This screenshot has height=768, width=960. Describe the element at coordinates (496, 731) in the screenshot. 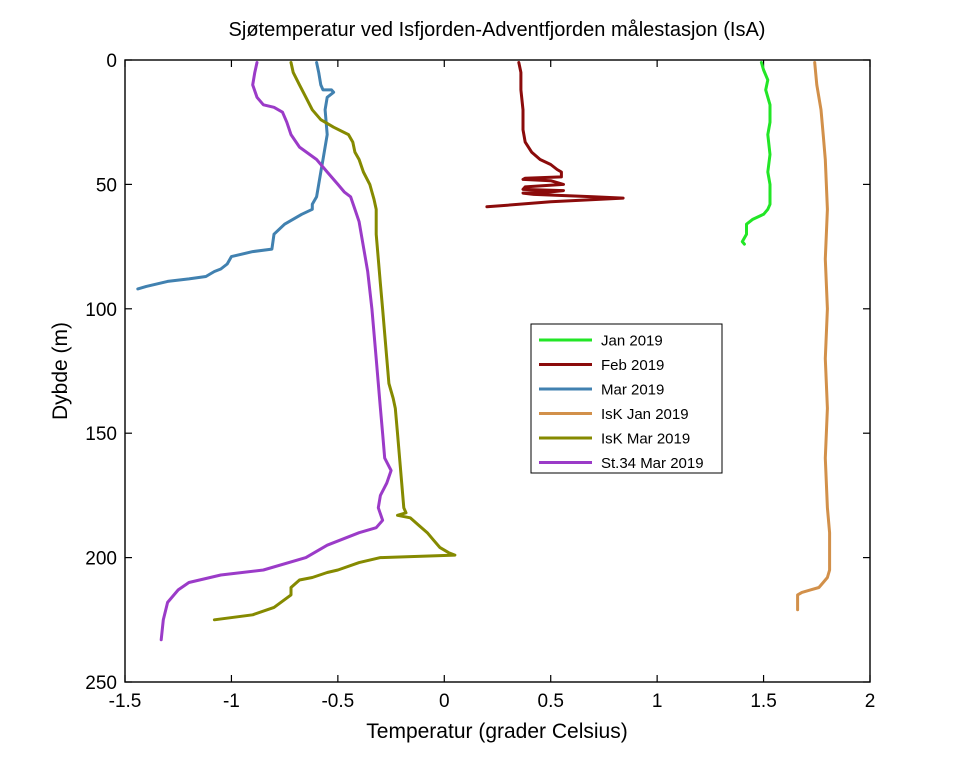

I see `x-axis-label: Temperatur (grader Celsius)` at that location.